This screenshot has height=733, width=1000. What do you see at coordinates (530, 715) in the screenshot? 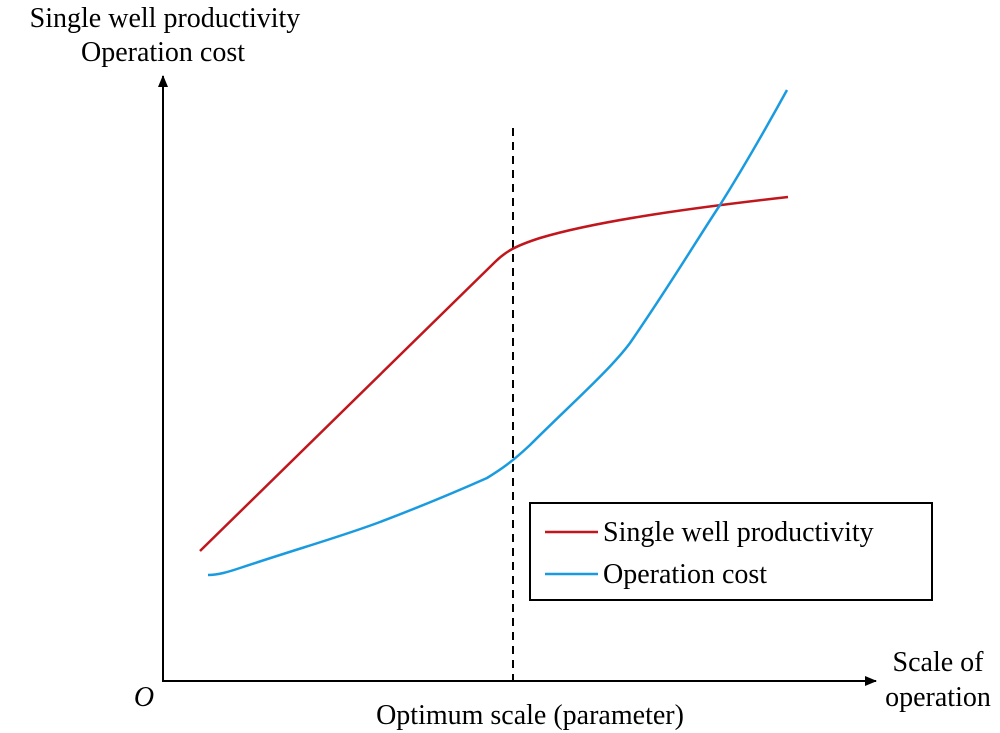
I see `annotation: Optimum scale (parameter)` at bounding box center [530, 715].